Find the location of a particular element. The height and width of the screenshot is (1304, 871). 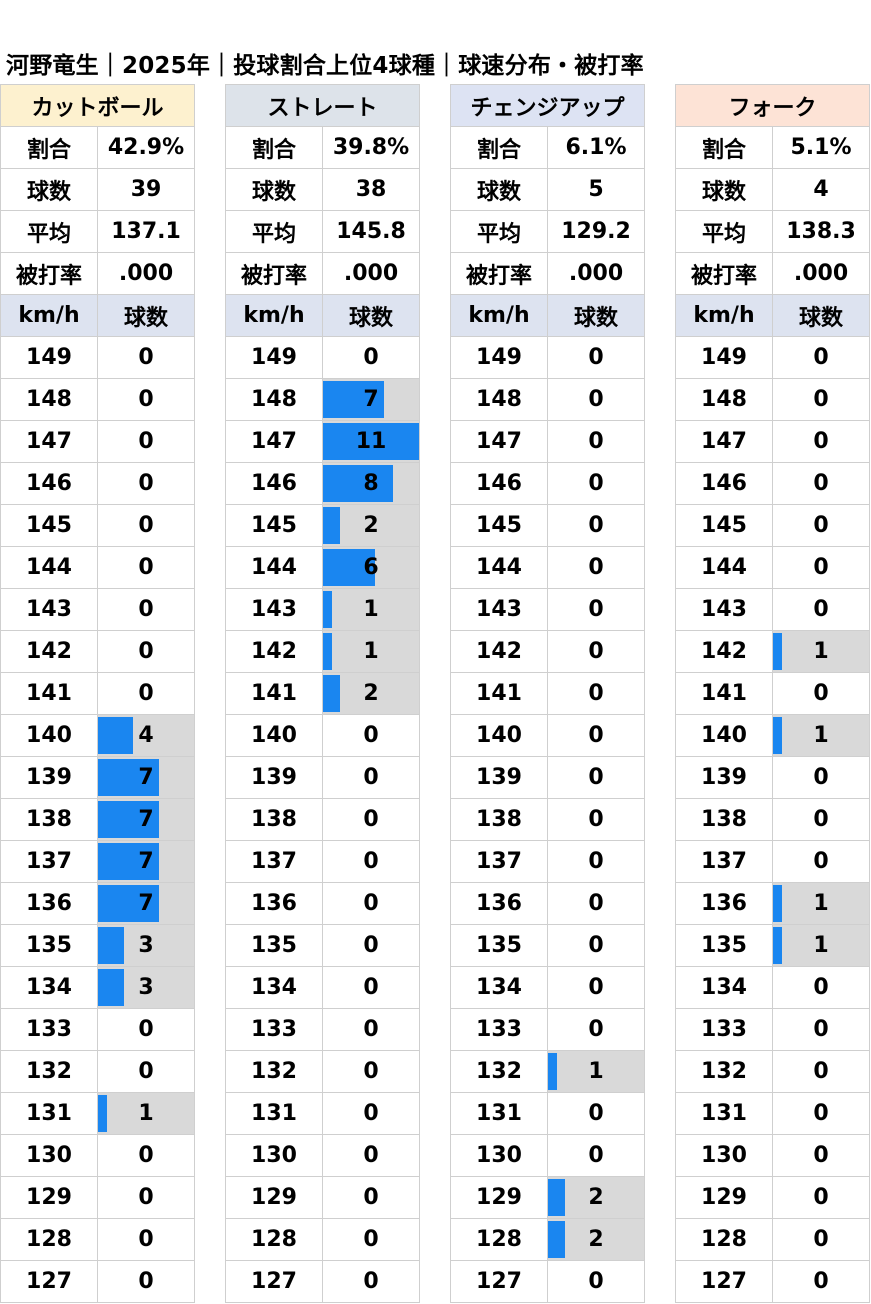

pitch-name: フォーク is located at coordinates (772, 105).